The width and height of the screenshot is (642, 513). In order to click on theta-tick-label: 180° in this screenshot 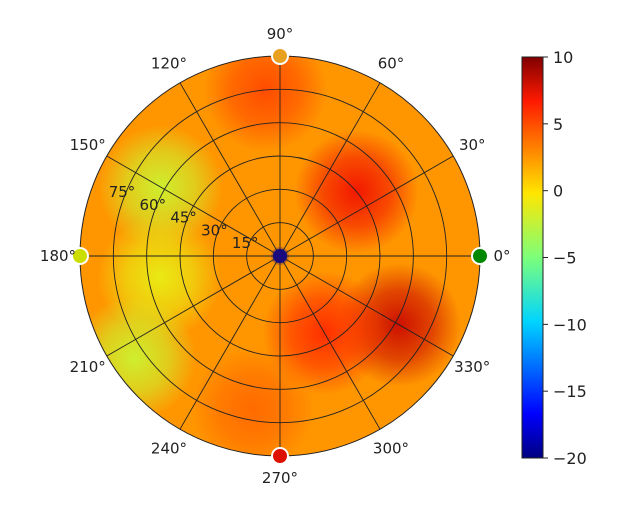, I will do `click(58, 256)`.